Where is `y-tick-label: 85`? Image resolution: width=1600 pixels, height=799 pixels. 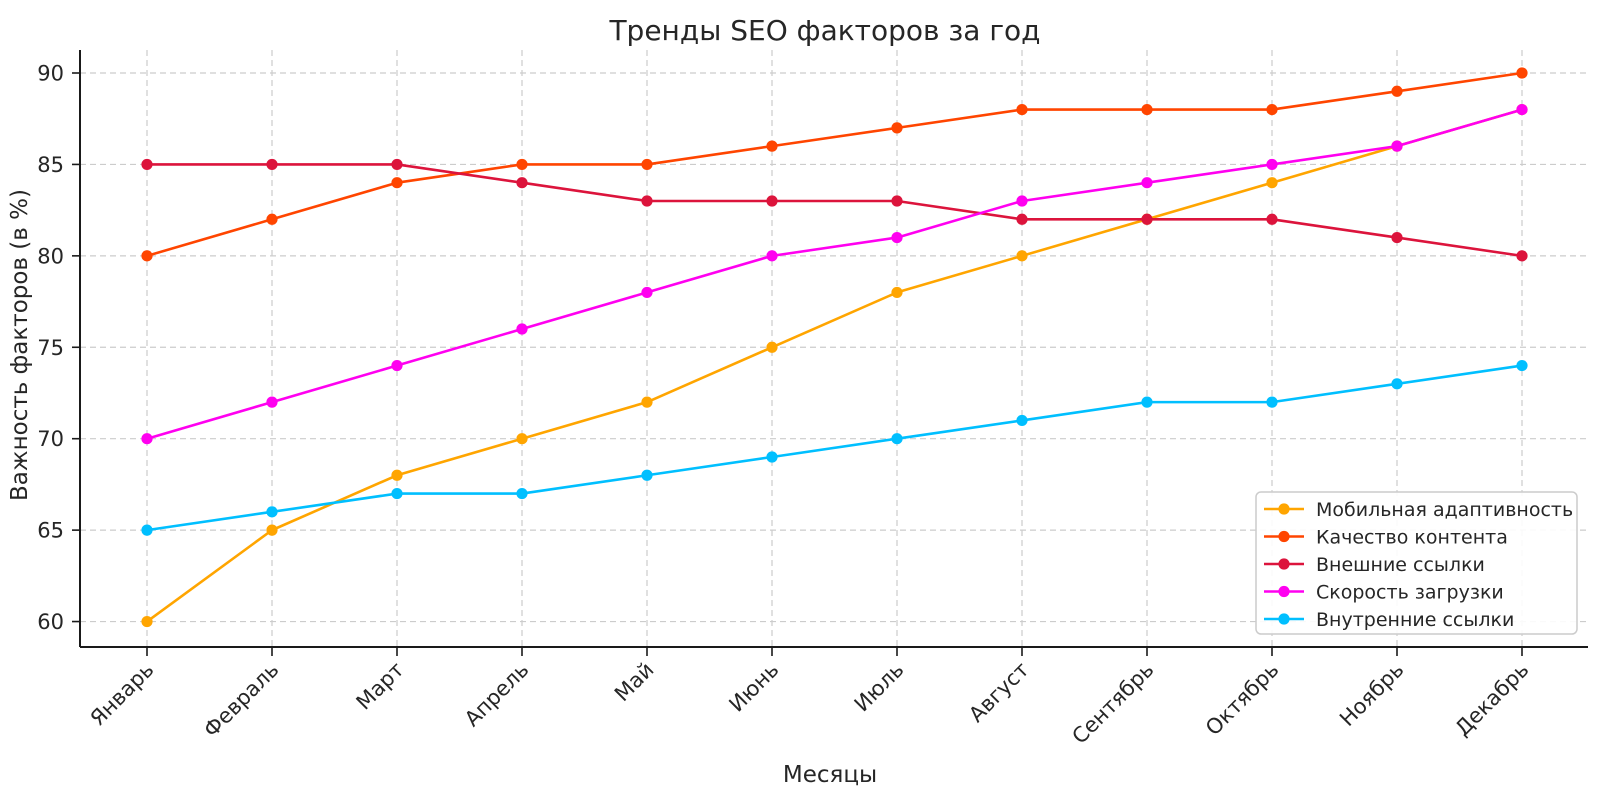 y-tick-label: 85 is located at coordinates (50, 165).